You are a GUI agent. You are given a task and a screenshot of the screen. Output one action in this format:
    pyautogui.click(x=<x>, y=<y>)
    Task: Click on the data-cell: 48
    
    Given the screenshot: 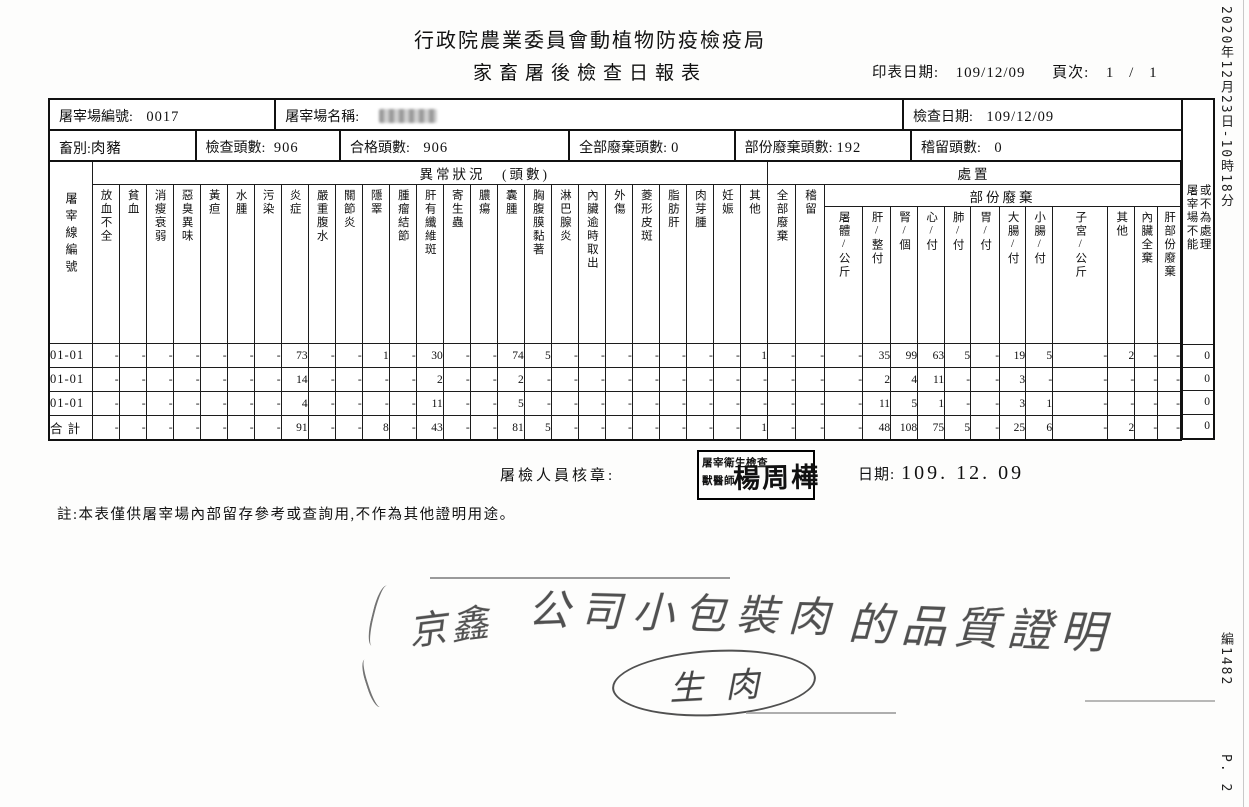 What is the action you would take?
    pyautogui.click(x=877, y=428)
    